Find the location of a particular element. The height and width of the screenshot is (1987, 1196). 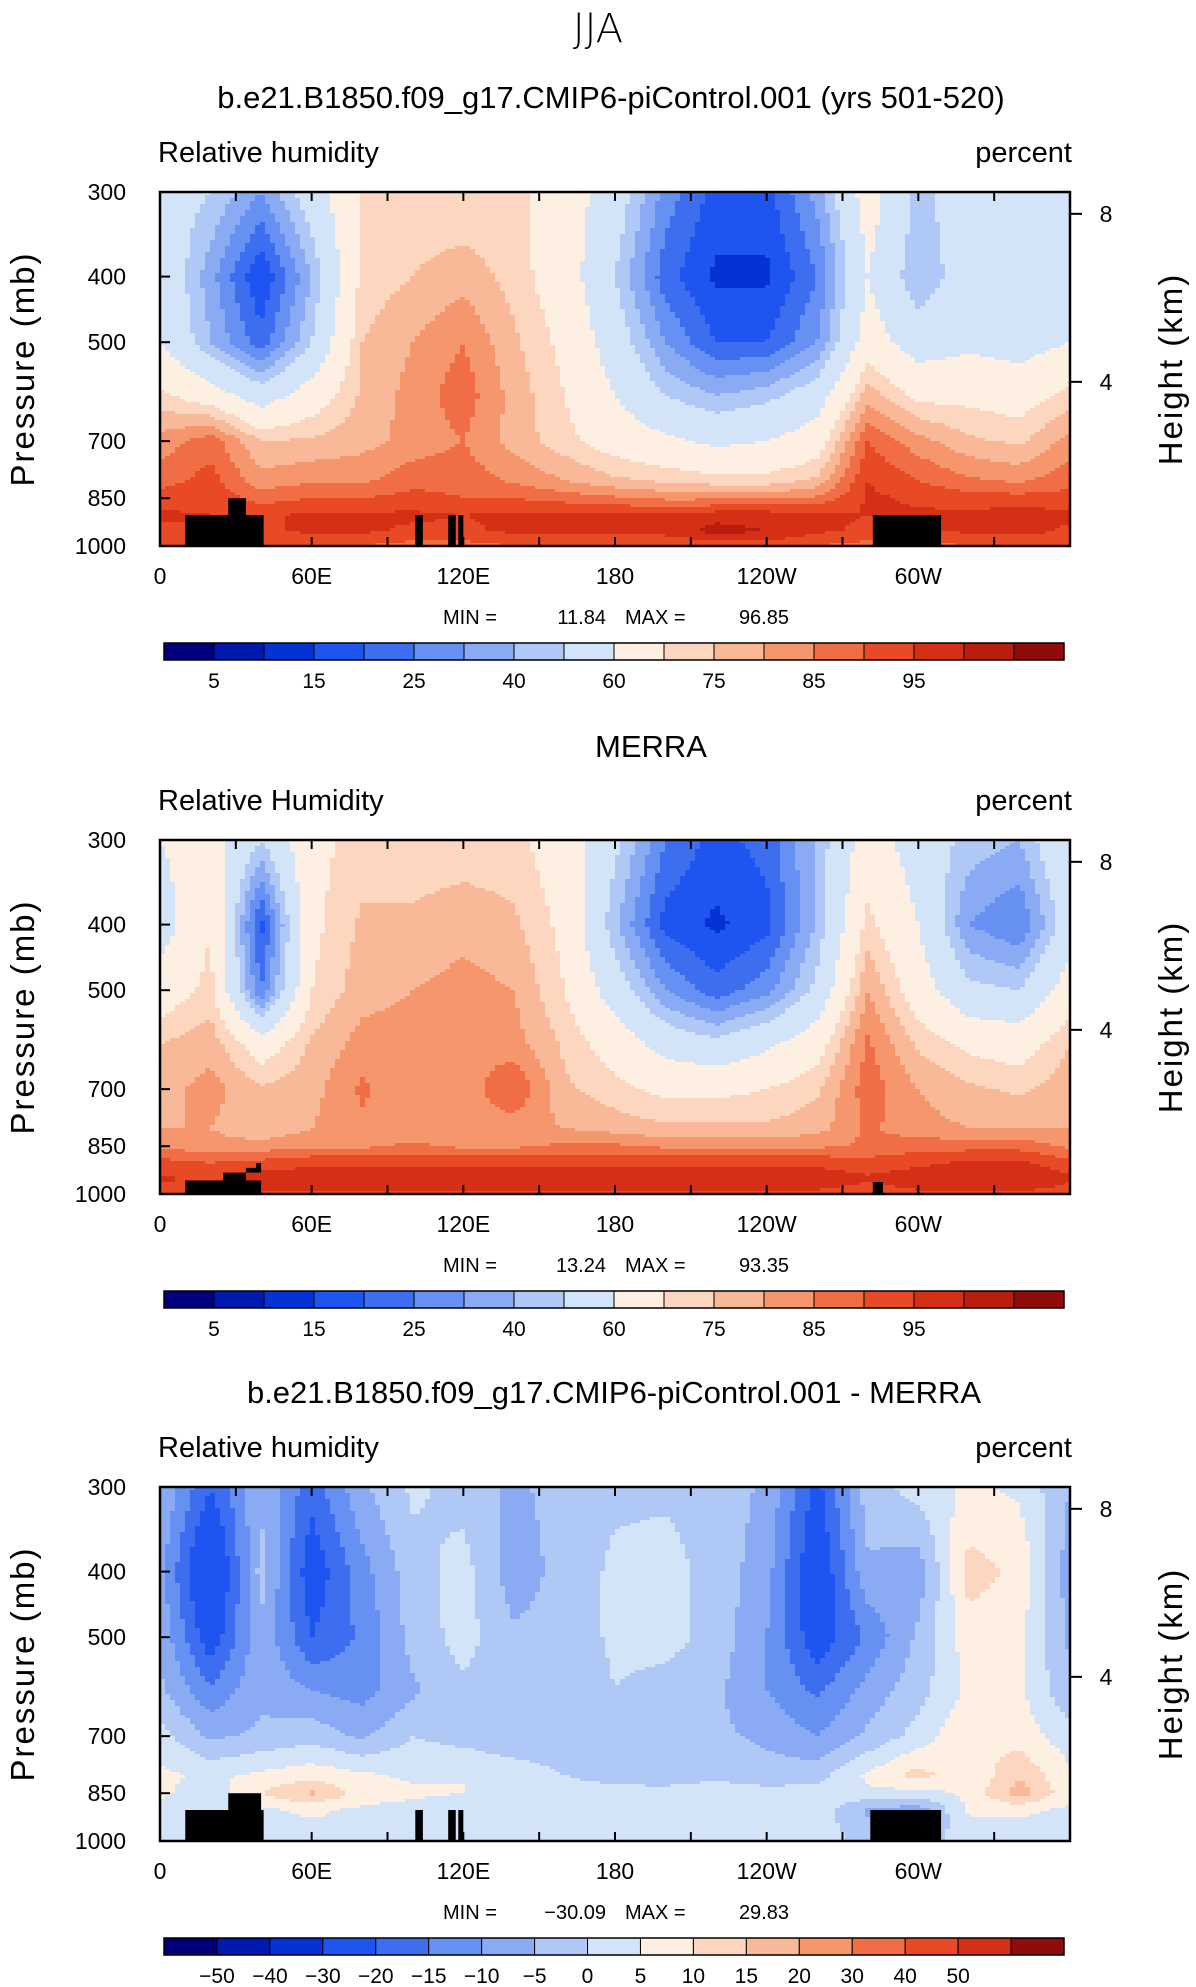

contour-field is located at coordinates (615, 369).